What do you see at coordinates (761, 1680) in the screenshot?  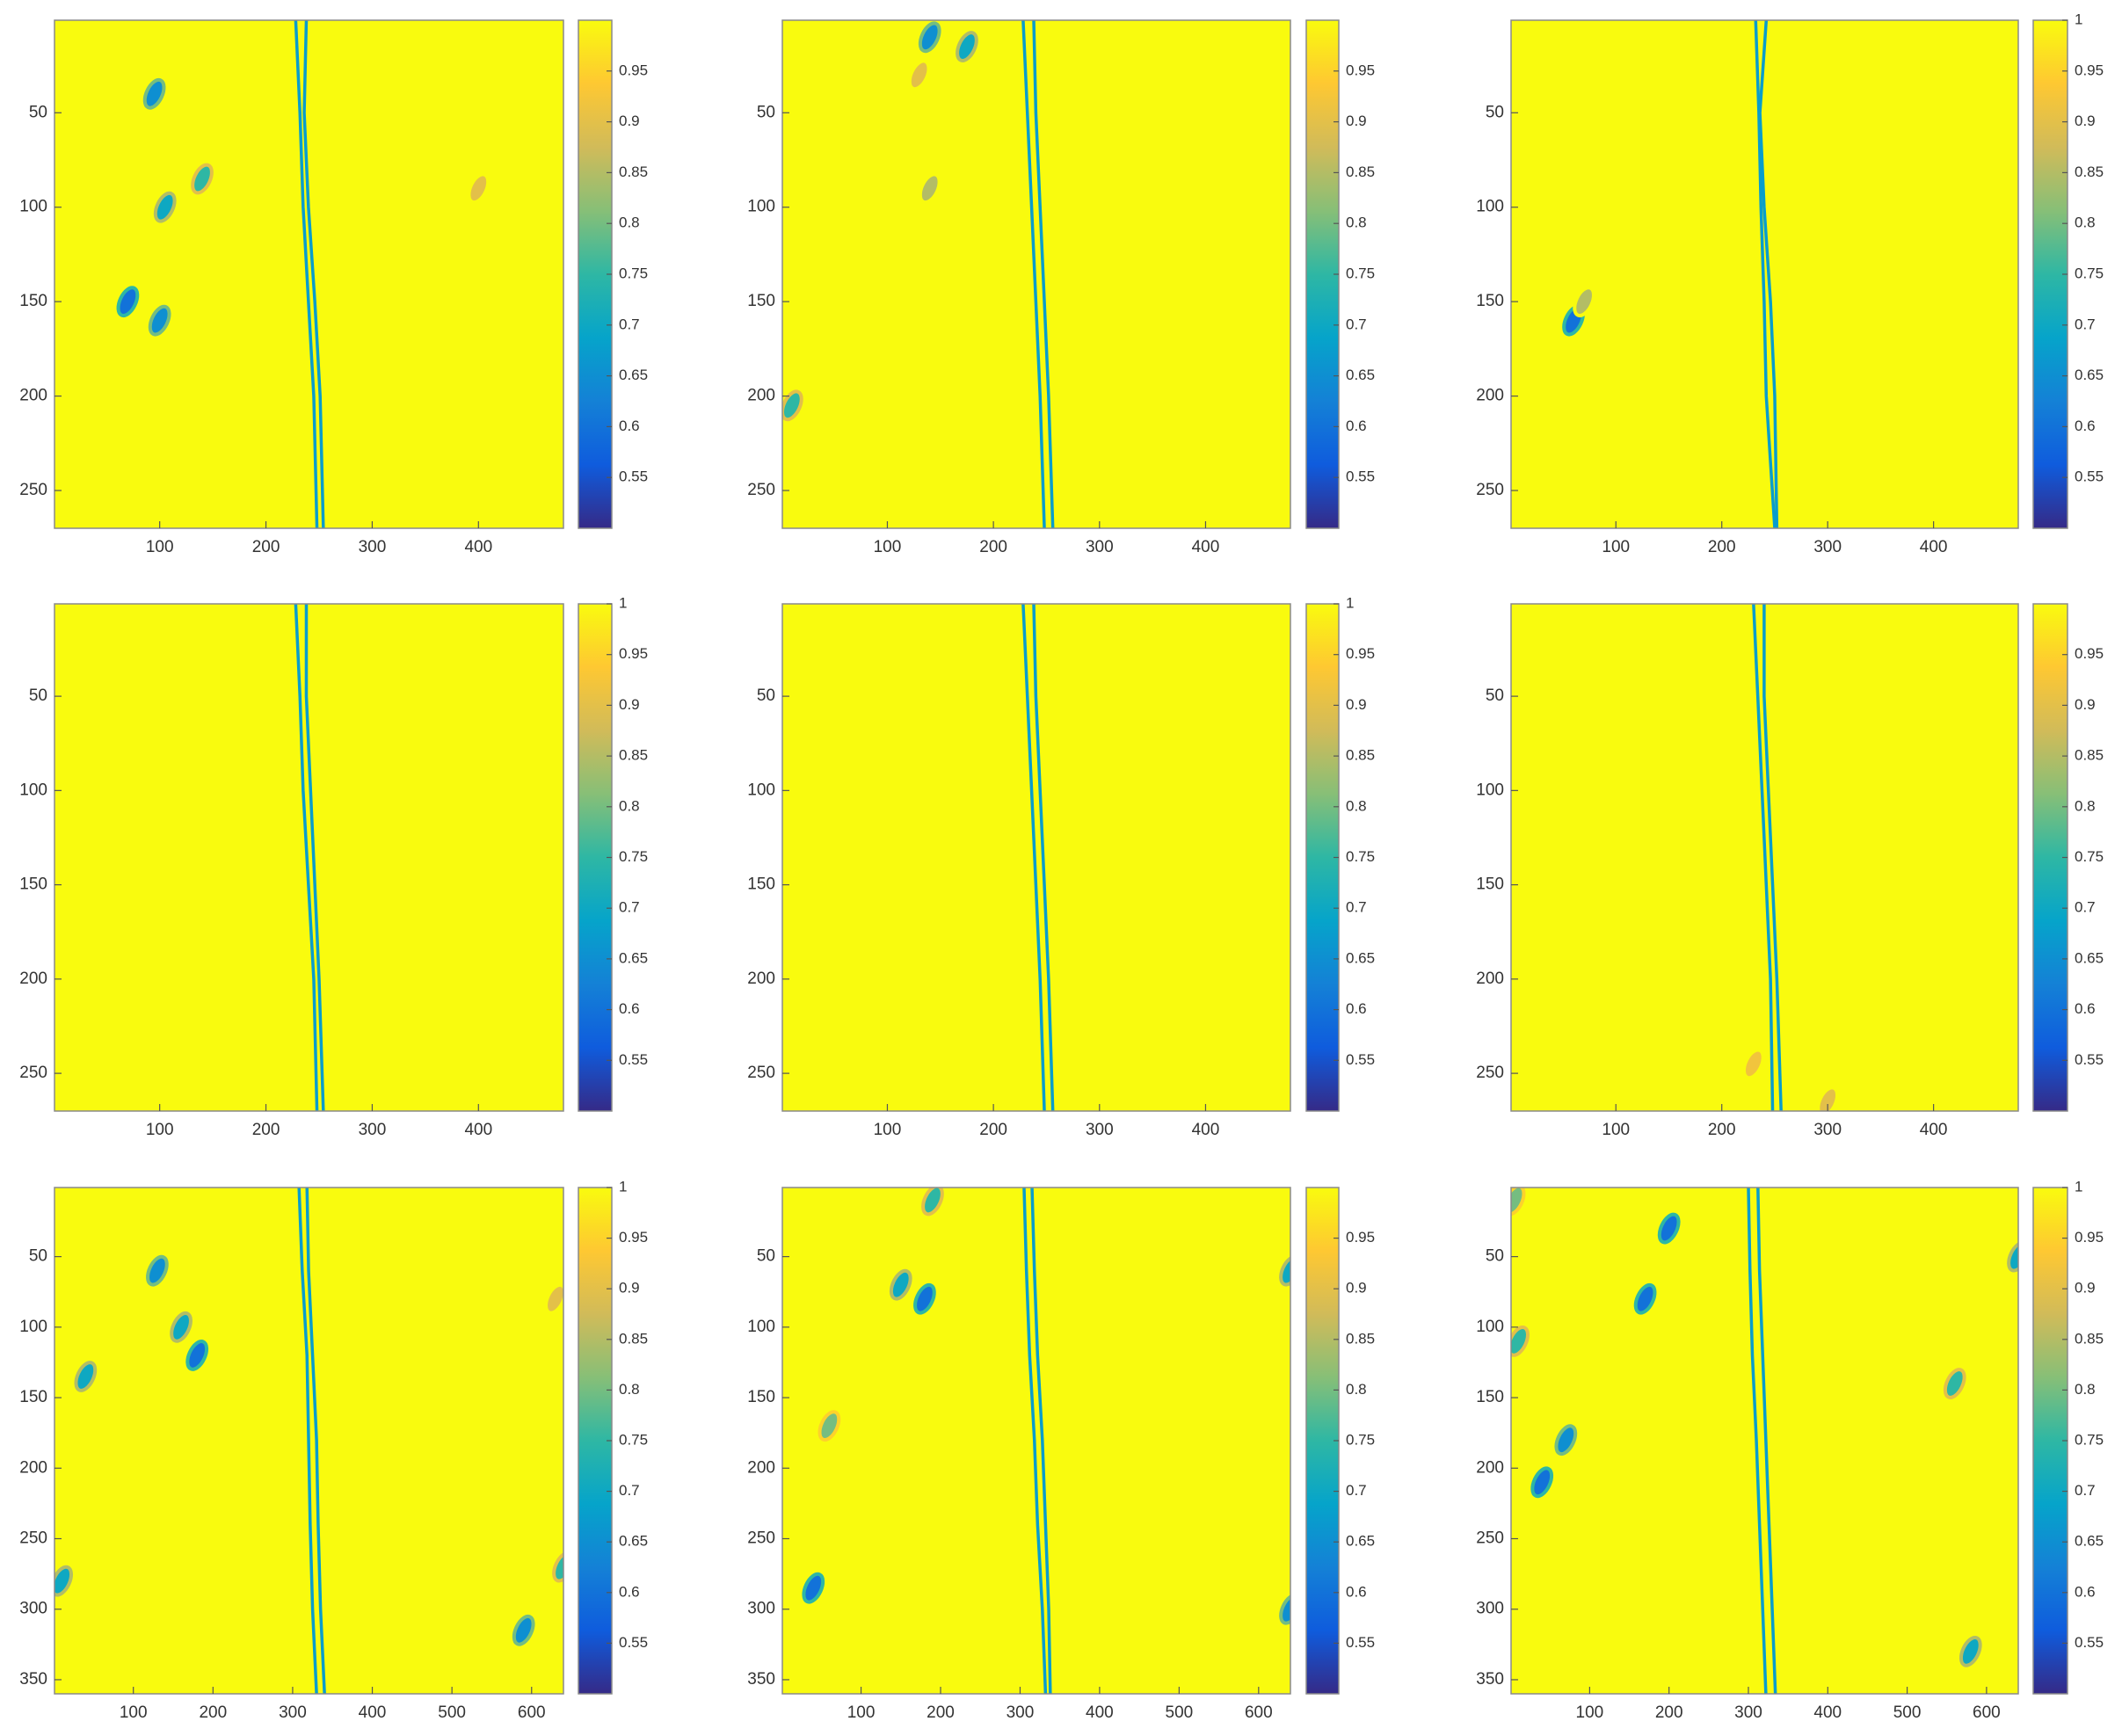 I see `y-tick-label: 350` at bounding box center [761, 1680].